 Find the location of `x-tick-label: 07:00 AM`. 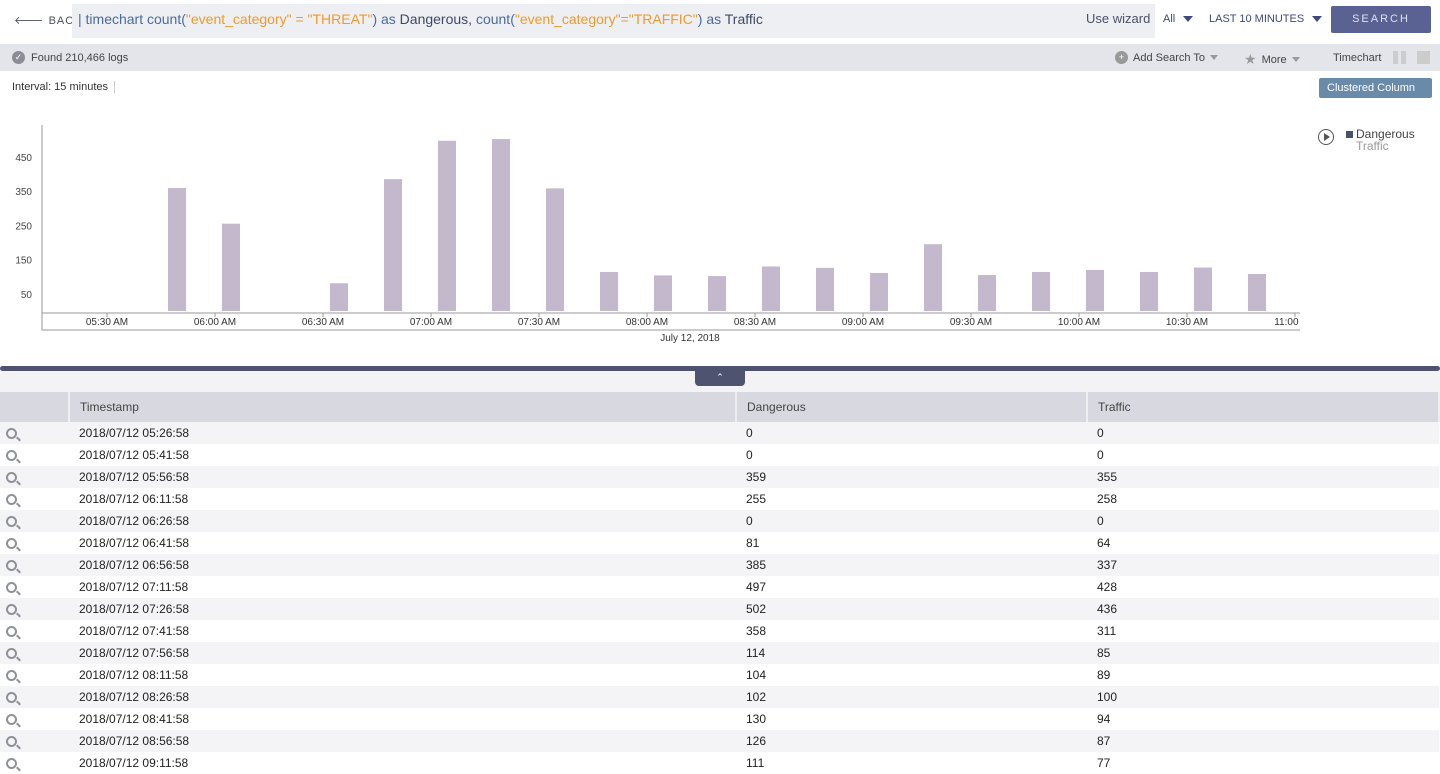

x-tick-label: 07:00 AM is located at coordinates (431, 322).